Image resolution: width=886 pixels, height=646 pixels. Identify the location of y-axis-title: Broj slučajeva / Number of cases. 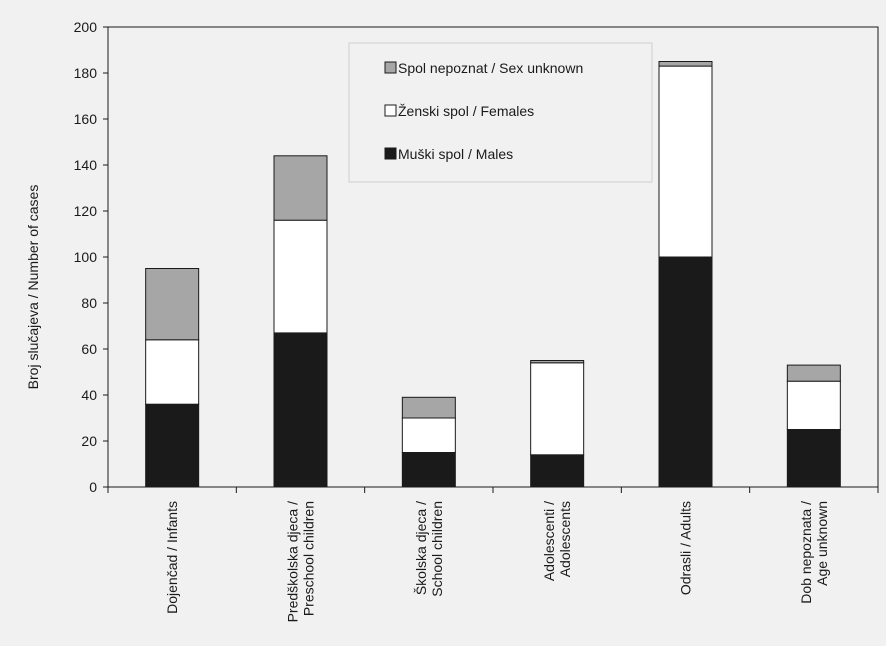
(33, 287).